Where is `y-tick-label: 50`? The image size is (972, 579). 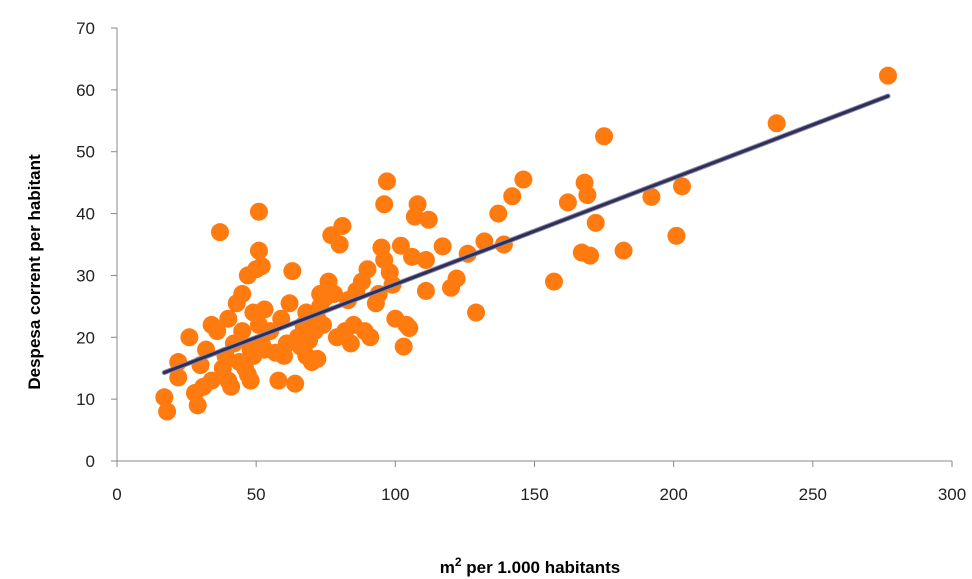
y-tick-label: 50 is located at coordinates (85, 152).